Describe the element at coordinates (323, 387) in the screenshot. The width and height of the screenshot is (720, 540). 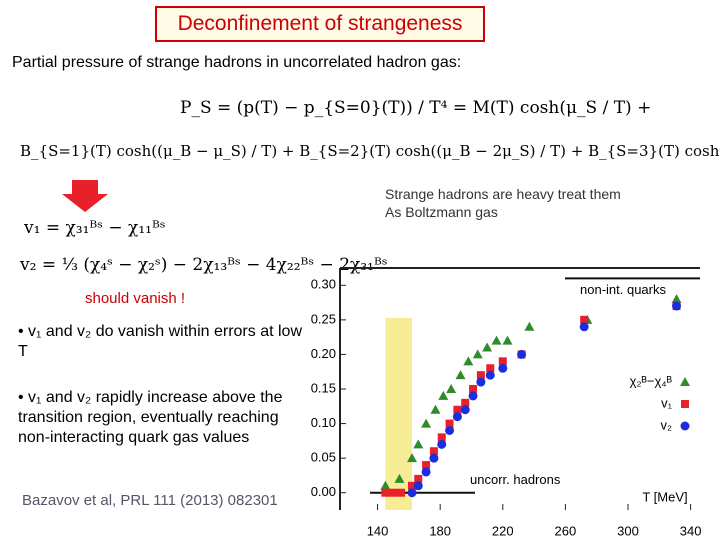
I see `y-tick-label: 0.15` at that location.